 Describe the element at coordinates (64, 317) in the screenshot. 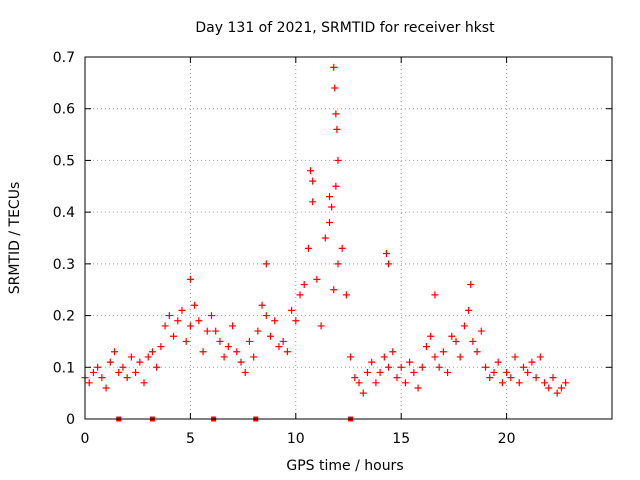

I see `y-tick-label: 0.2` at that location.